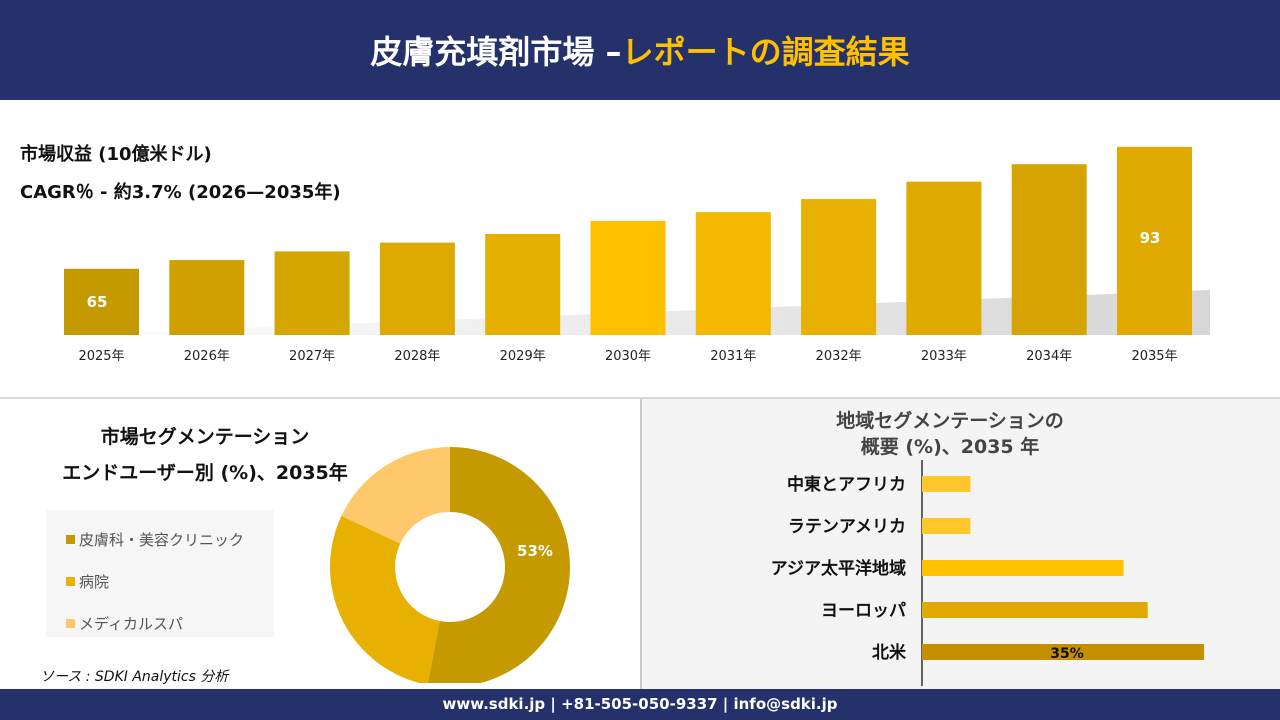  I want to click on end-user-donut-chart: 53%, so click(450, 565).